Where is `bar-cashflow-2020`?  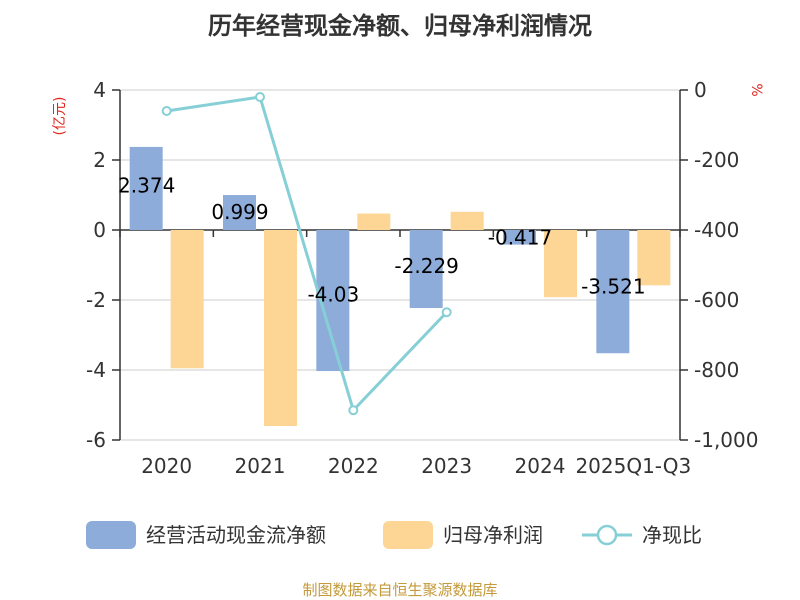 bar-cashflow-2020 is located at coordinates (146, 188).